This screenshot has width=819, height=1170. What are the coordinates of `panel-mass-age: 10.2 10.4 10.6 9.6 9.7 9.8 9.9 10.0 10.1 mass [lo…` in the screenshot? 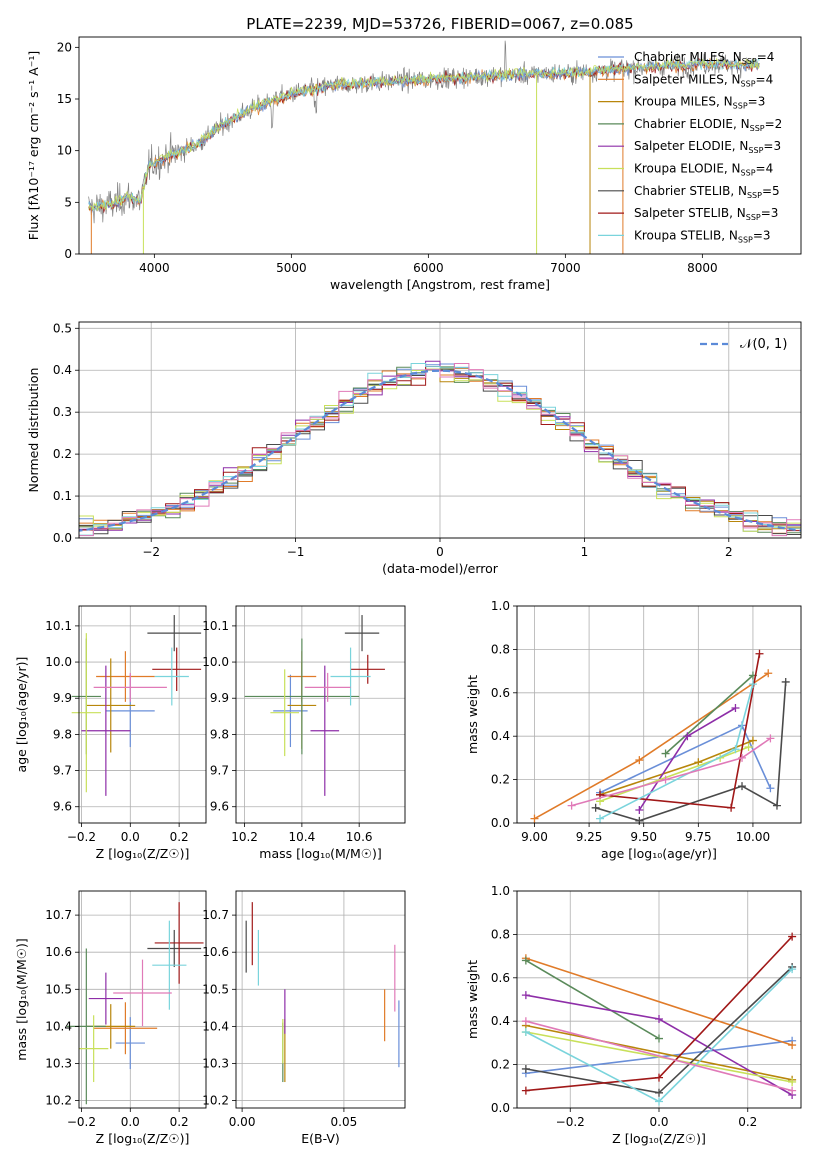 It's located at (304, 733).